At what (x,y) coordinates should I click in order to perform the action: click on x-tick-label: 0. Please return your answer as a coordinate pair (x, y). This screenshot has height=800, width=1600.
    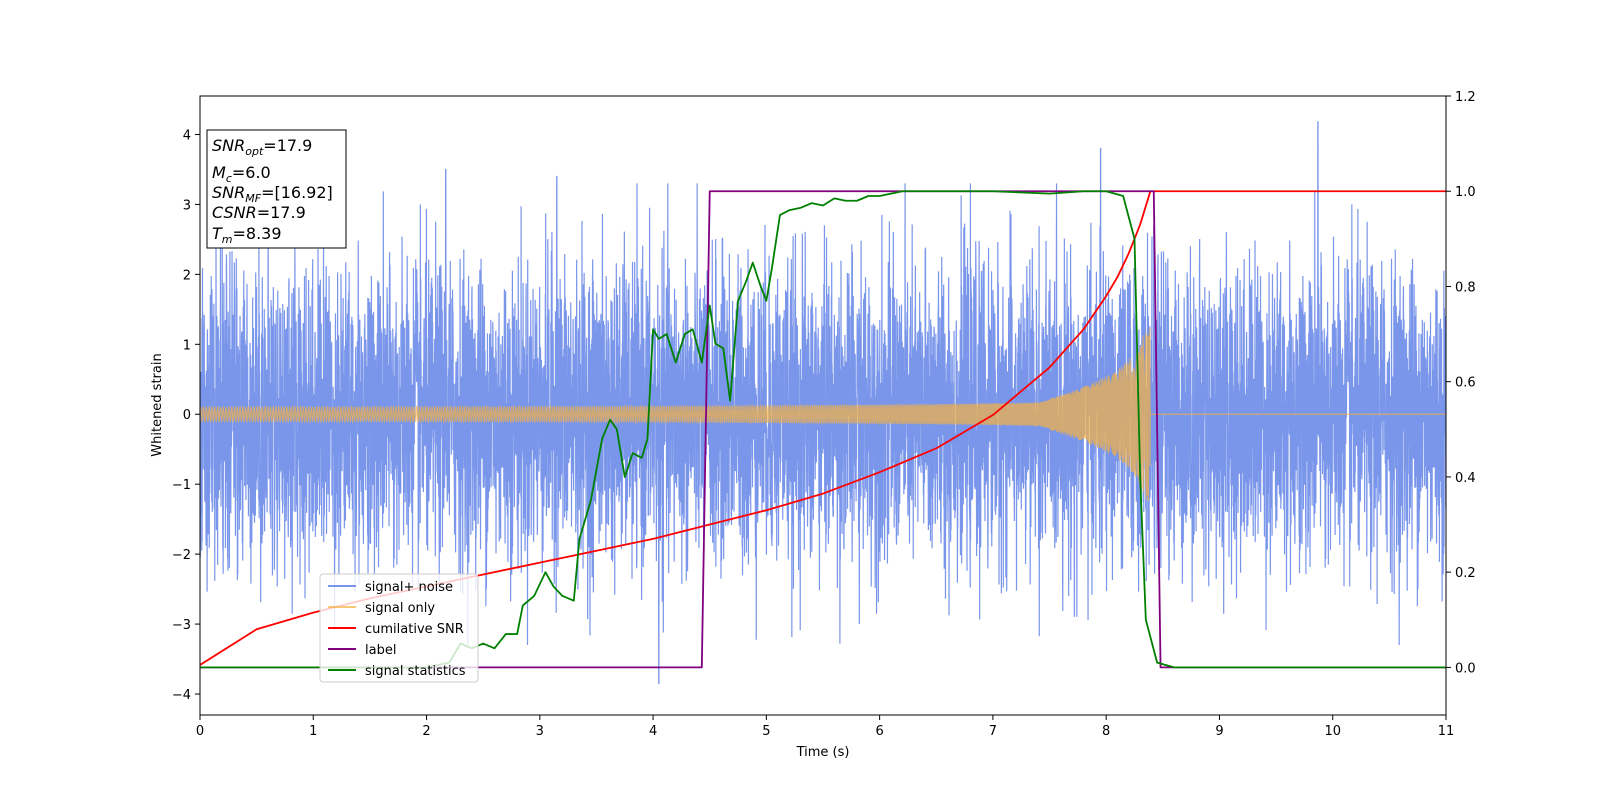
    Looking at the image, I should click on (200, 731).